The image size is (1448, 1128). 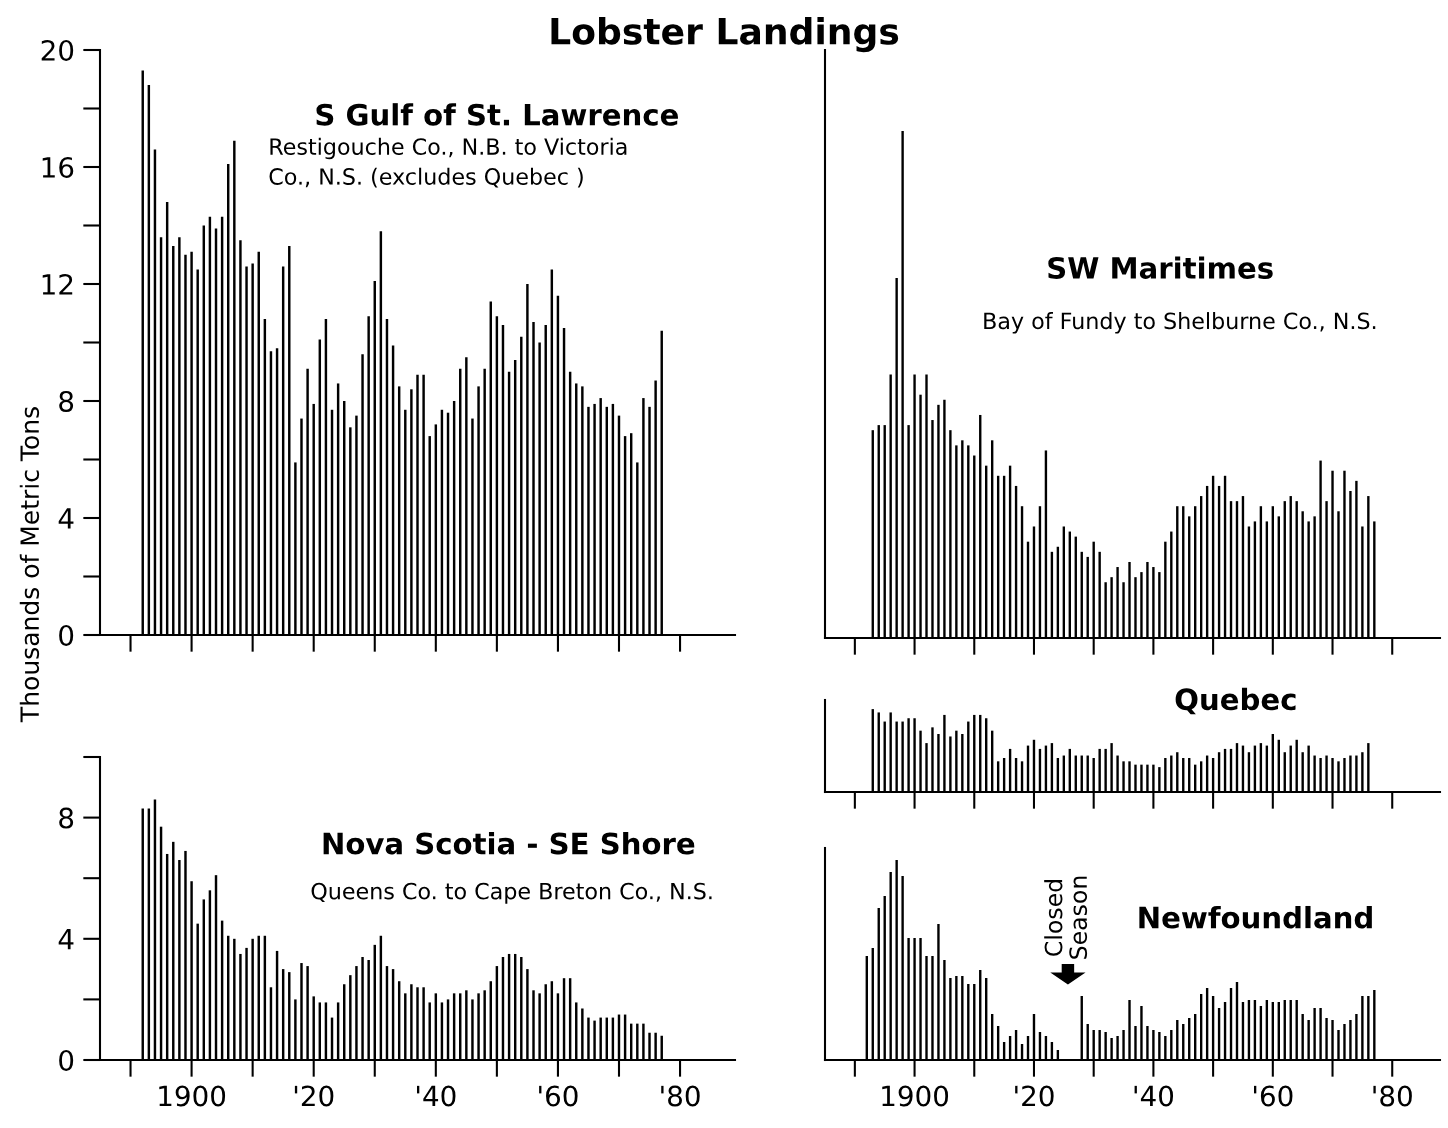 I want to click on y-tick-label: 12, so click(x=57, y=284).